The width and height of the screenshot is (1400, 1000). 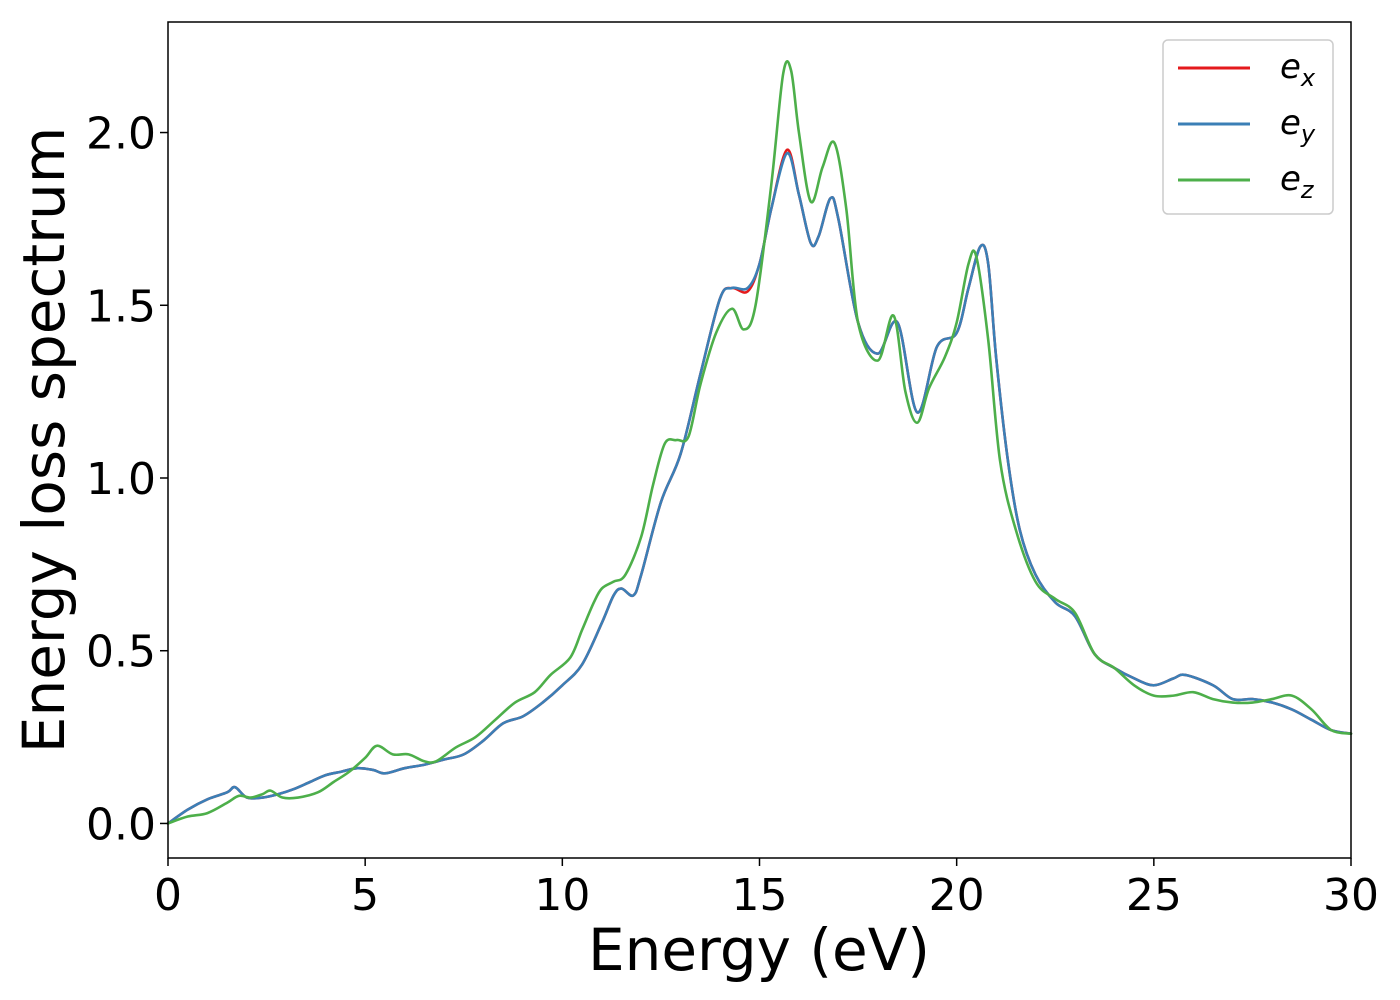 I want to click on x-tick-label: 0, so click(x=168, y=895).